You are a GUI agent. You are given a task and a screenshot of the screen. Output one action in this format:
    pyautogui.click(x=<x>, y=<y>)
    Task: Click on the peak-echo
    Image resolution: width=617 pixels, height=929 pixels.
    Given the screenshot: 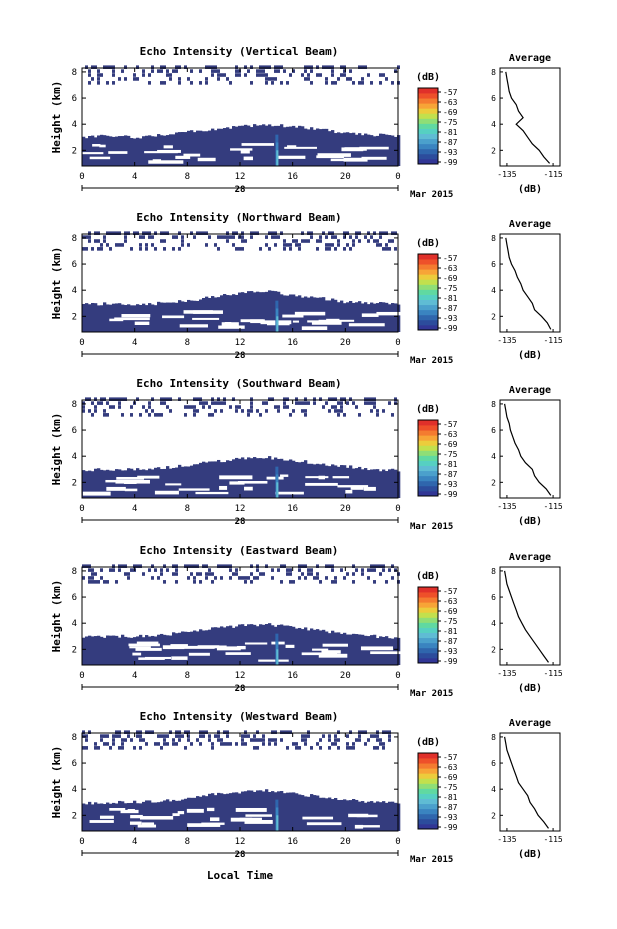 What is the action you would take?
    pyautogui.click(x=277, y=490)
    